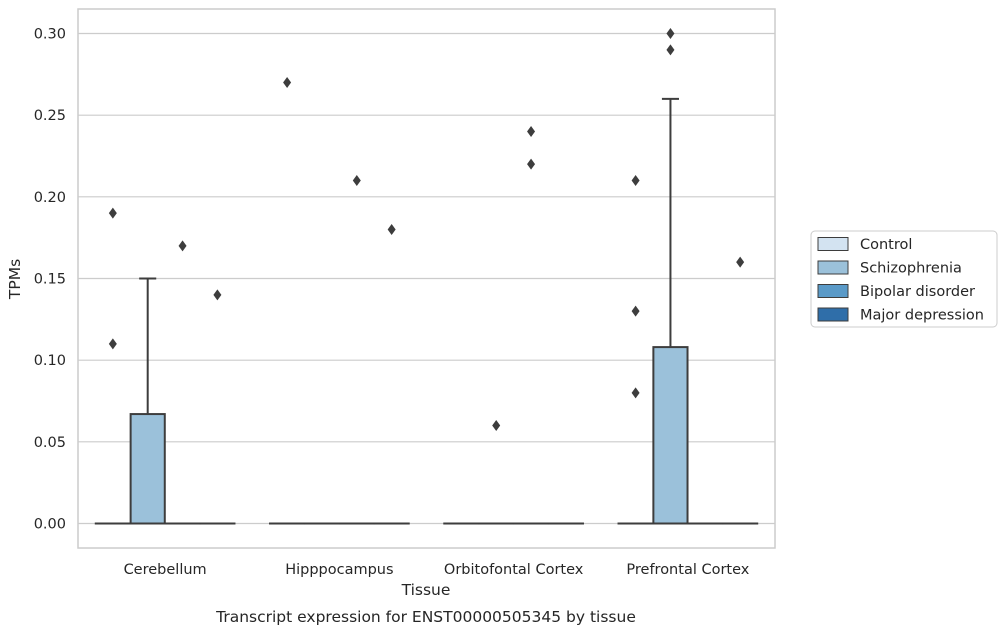 This screenshot has width=1007, height=634. I want to click on legend-item: Schizophrenia, so click(889, 268).